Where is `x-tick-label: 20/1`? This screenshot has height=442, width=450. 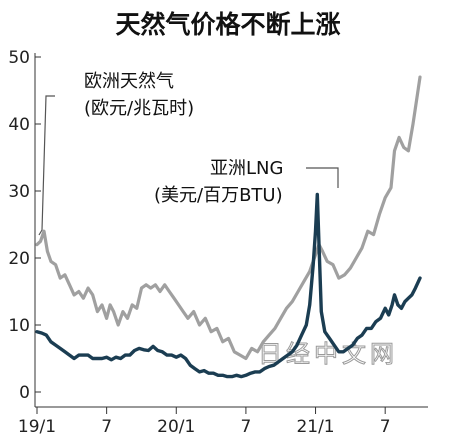 x-tick-label: 20/1 is located at coordinates (176, 427).